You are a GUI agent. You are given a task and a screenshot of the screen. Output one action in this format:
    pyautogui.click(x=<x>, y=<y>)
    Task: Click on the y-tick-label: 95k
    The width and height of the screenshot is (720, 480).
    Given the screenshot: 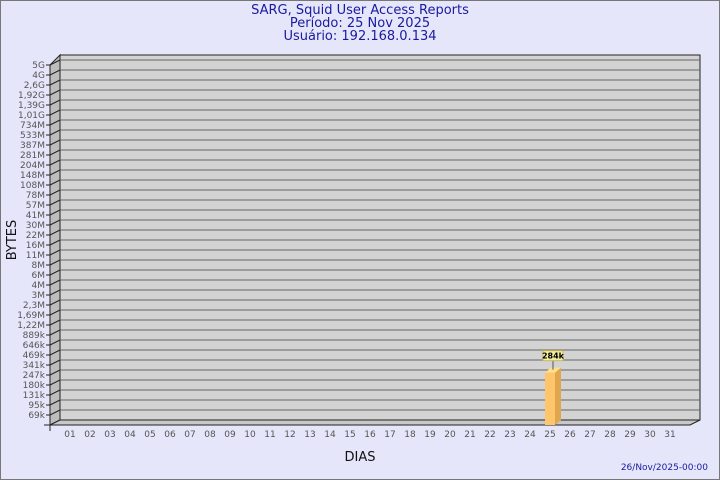 What is the action you would take?
    pyautogui.click(x=36, y=406)
    